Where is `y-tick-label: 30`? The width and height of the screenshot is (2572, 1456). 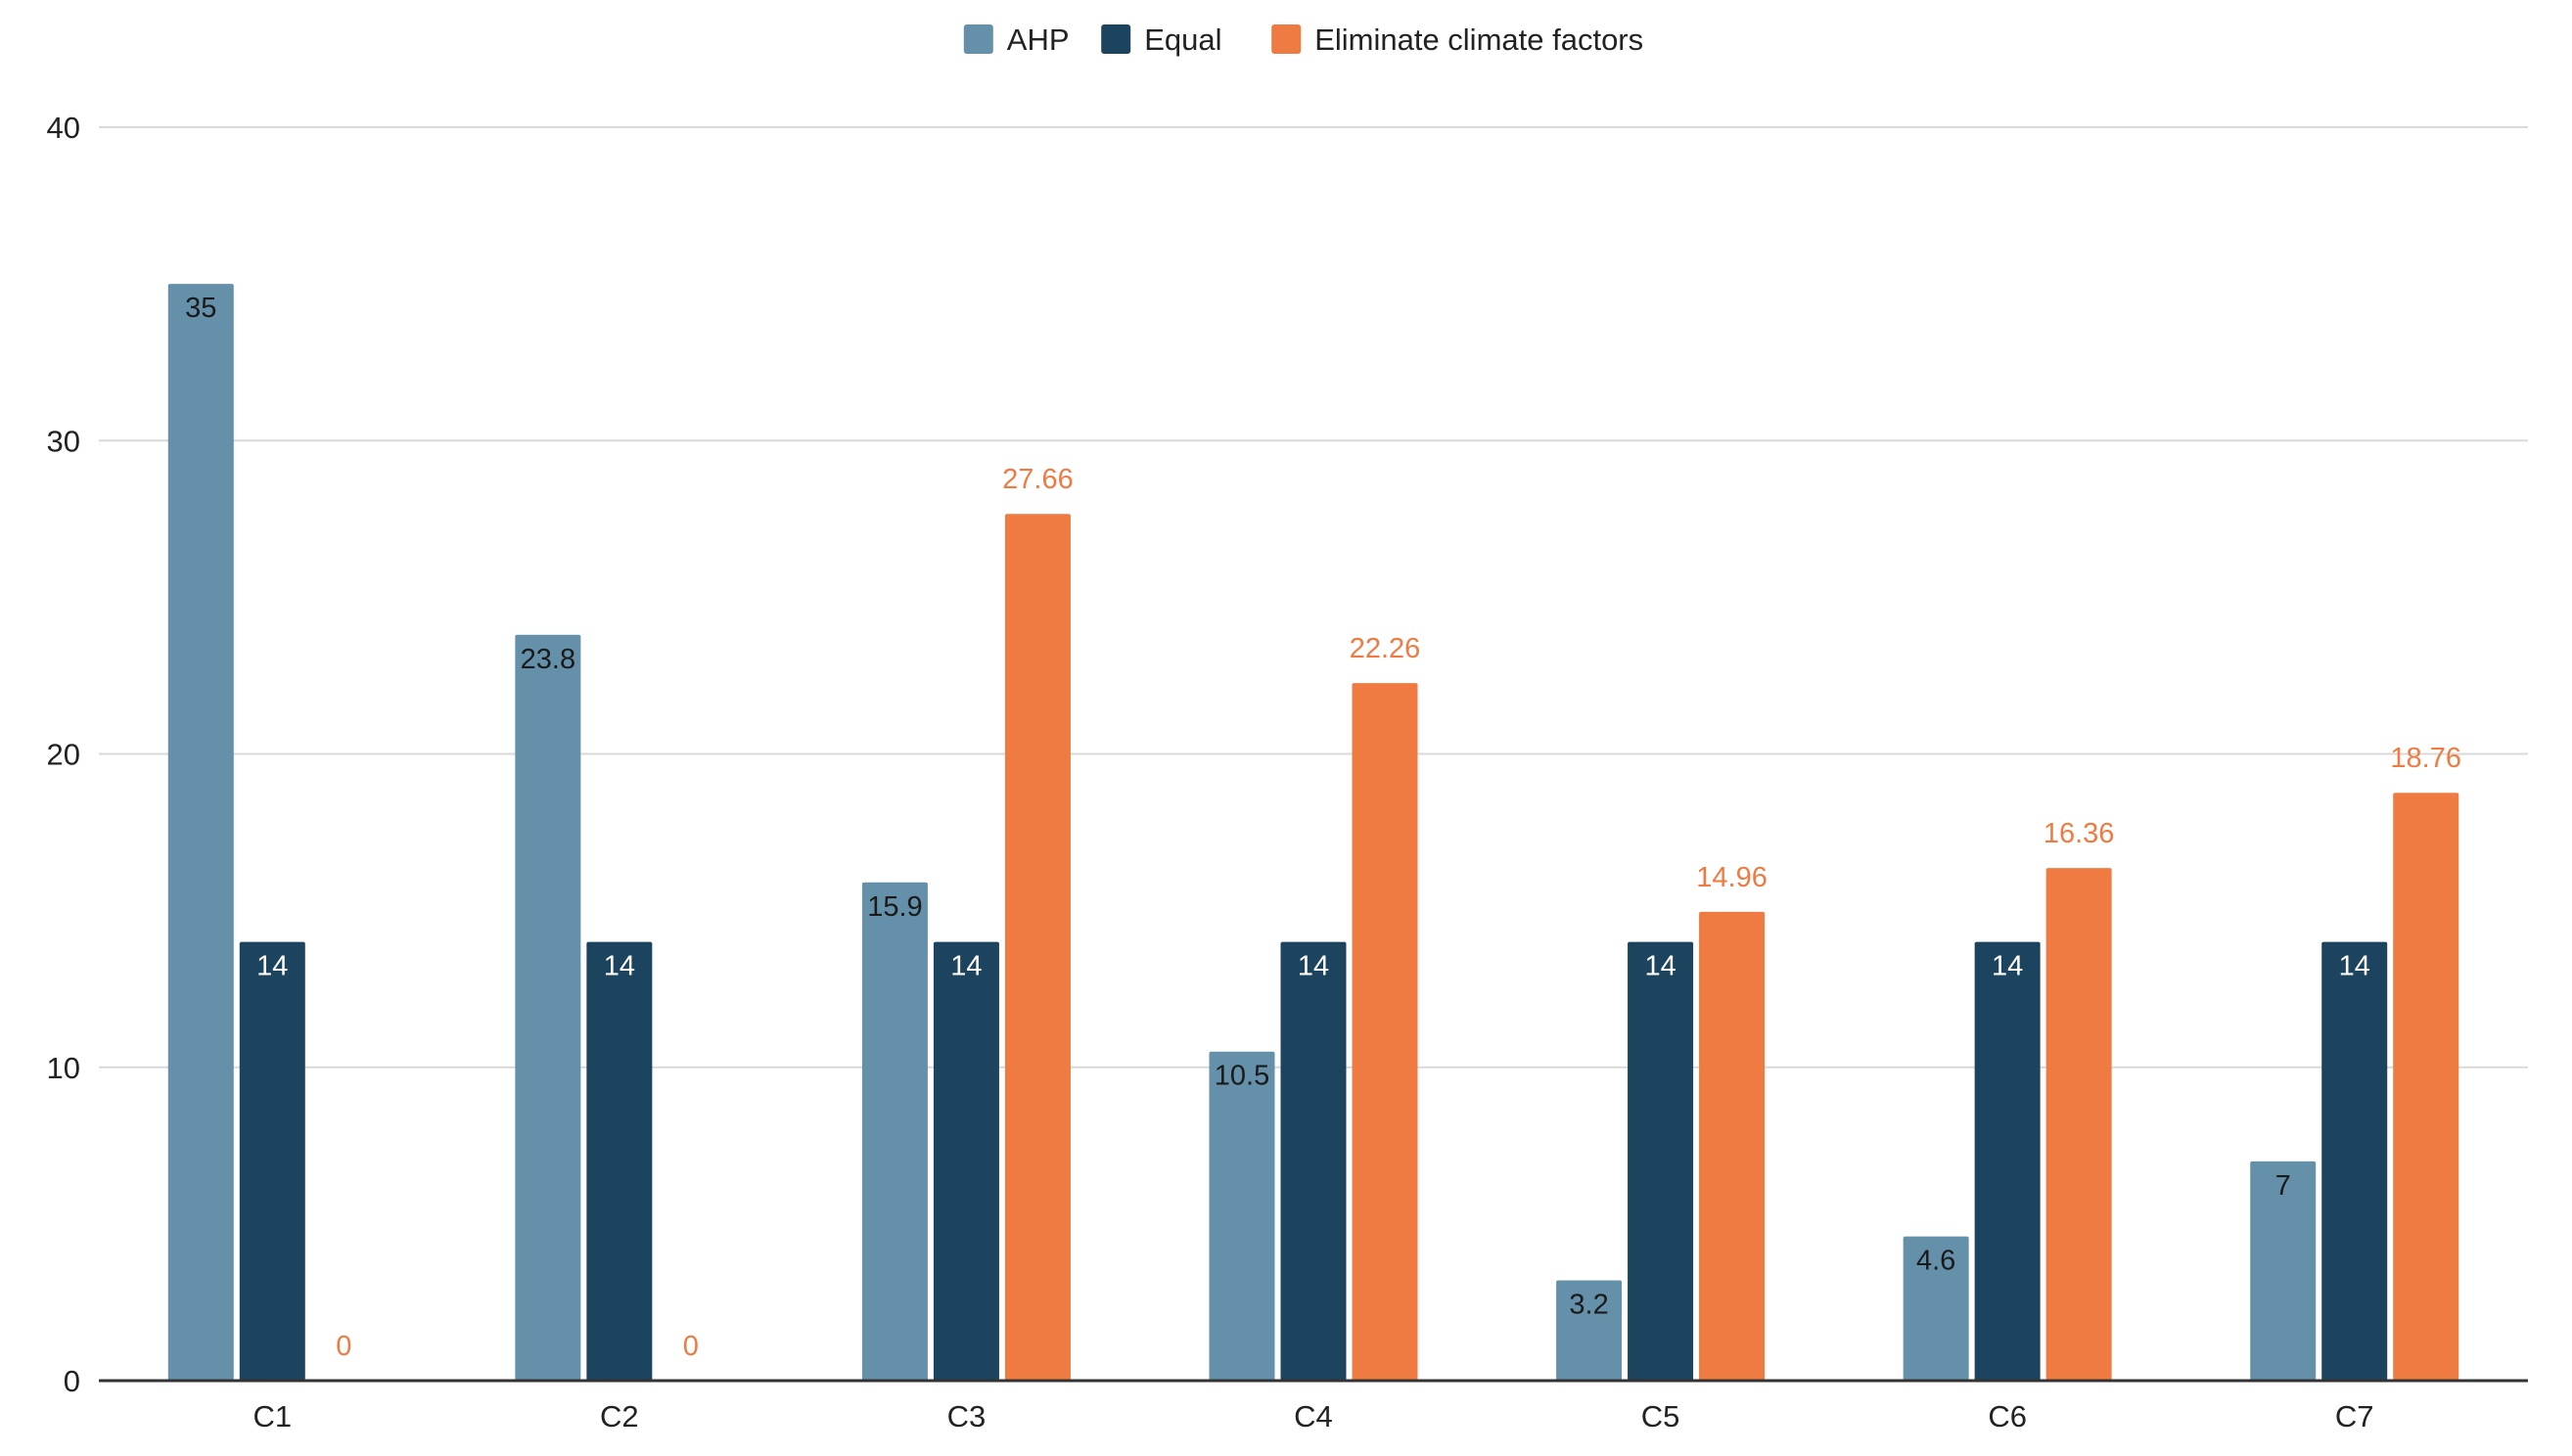
y-tick-label: 30 is located at coordinates (63, 441).